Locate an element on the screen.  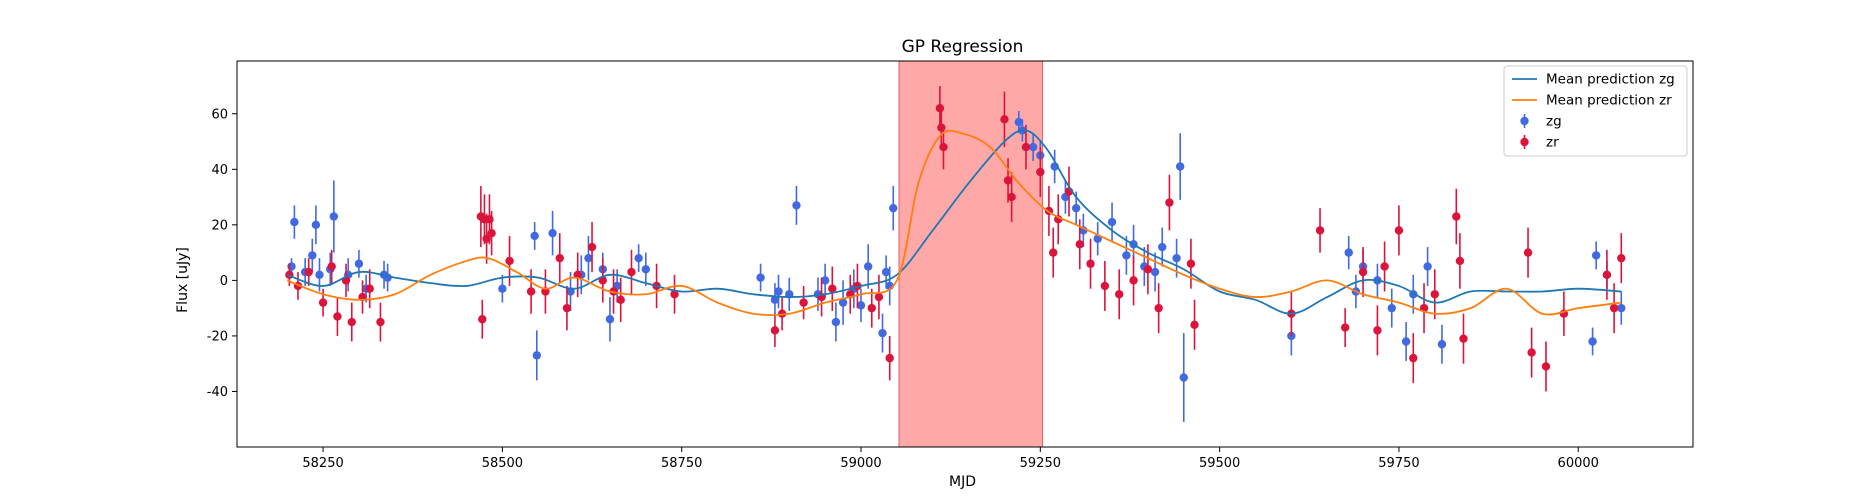
x-tick-label: 58750 is located at coordinates (681, 463).